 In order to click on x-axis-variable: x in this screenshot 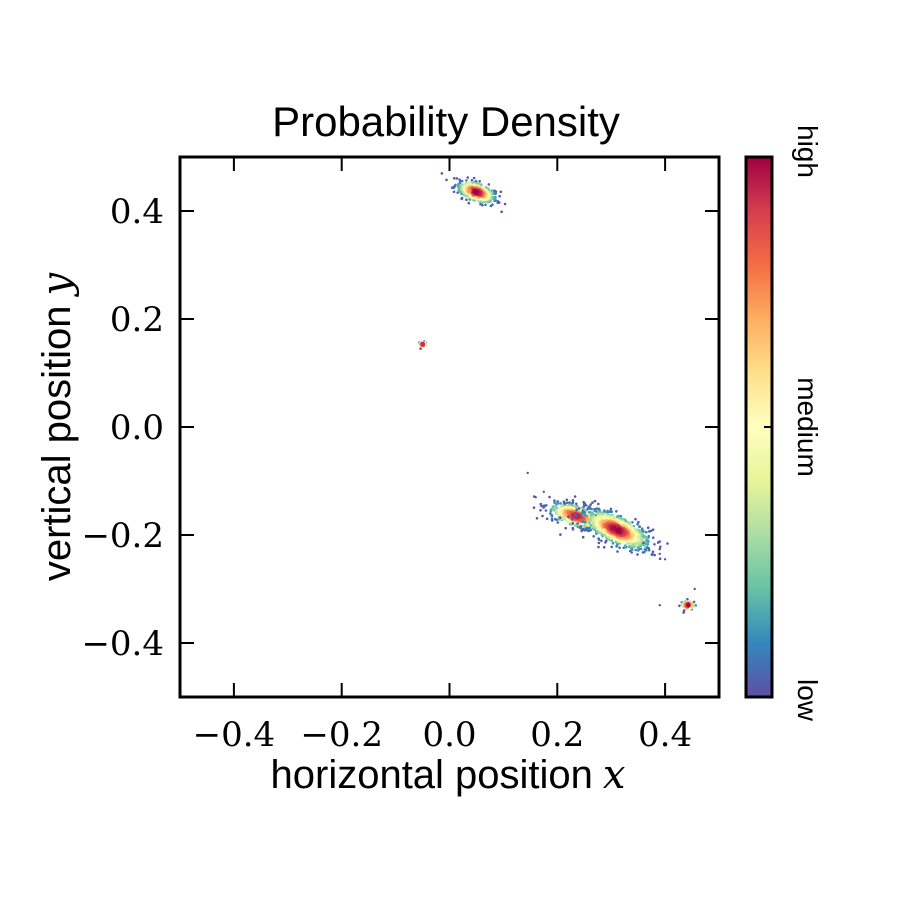, I will do `click(614, 775)`.